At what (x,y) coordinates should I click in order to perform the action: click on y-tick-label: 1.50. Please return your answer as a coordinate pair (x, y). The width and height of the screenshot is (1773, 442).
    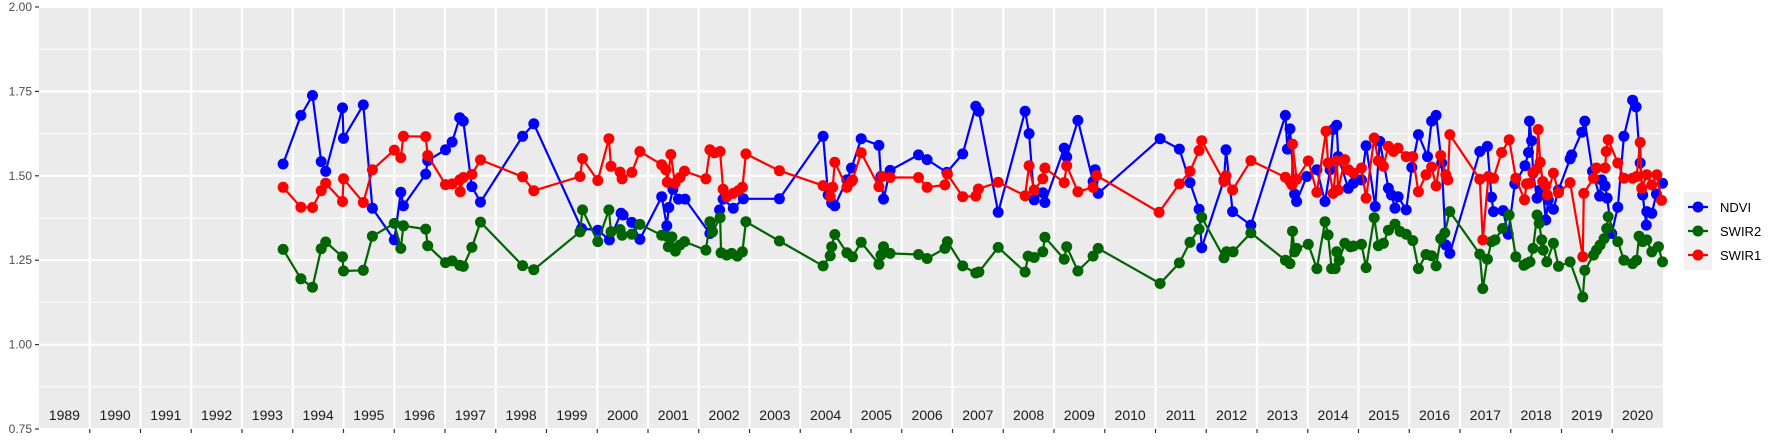
    Looking at the image, I should click on (21, 176).